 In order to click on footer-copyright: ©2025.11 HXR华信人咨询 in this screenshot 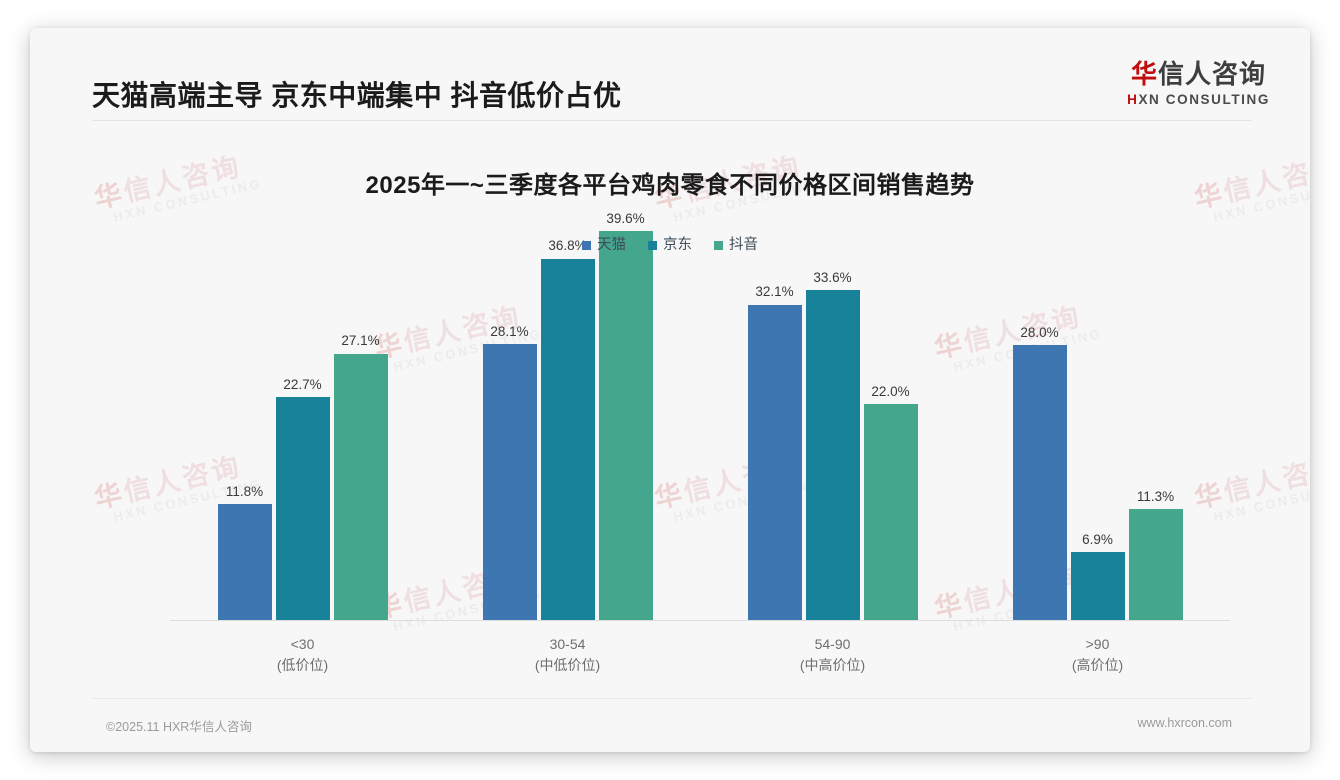, I will do `click(179, 727)`.